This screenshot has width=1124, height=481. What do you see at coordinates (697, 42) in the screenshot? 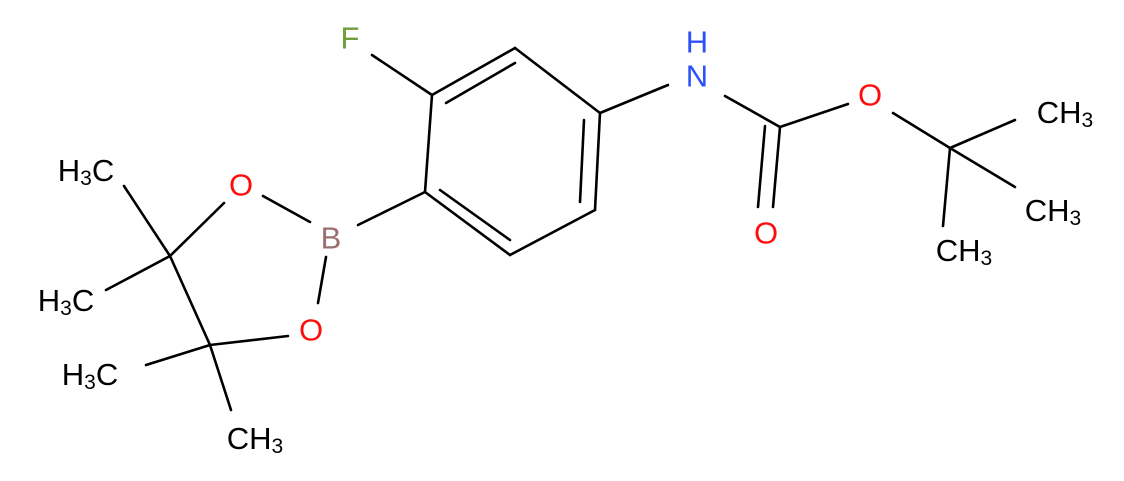
I see `atom-label: H` at bounding box center [697, 42].